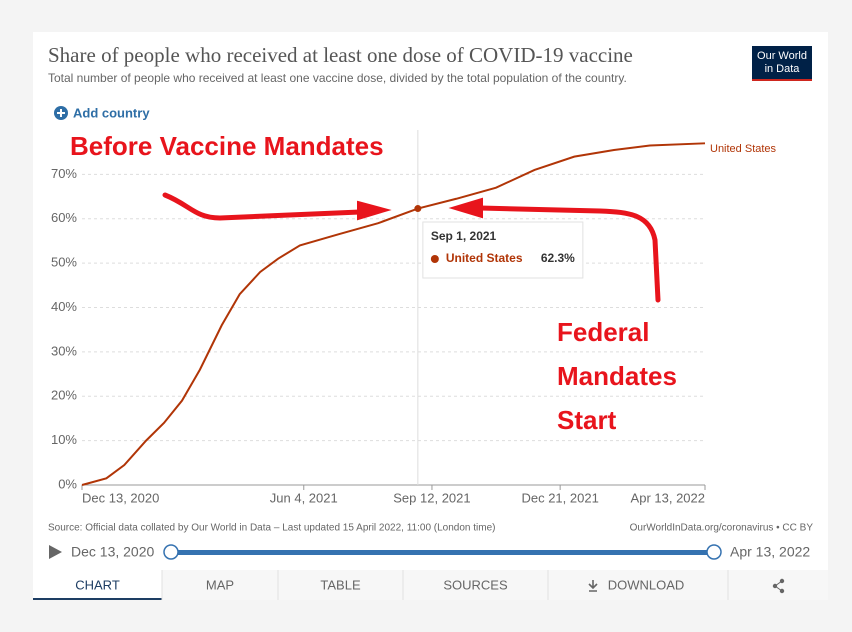 Image resolution: width=852 pixels, height=632 pixels. I want to click on y-tick-label: 50%, so click(64, 262).